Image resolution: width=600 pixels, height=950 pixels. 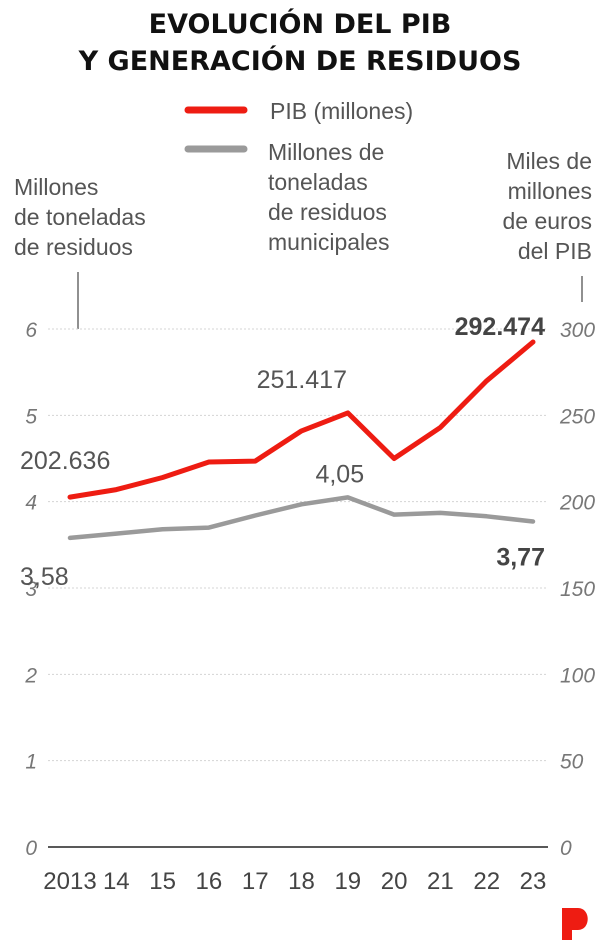 I want to click on x-tick-2013: 2013, so click(x=69, y=881).